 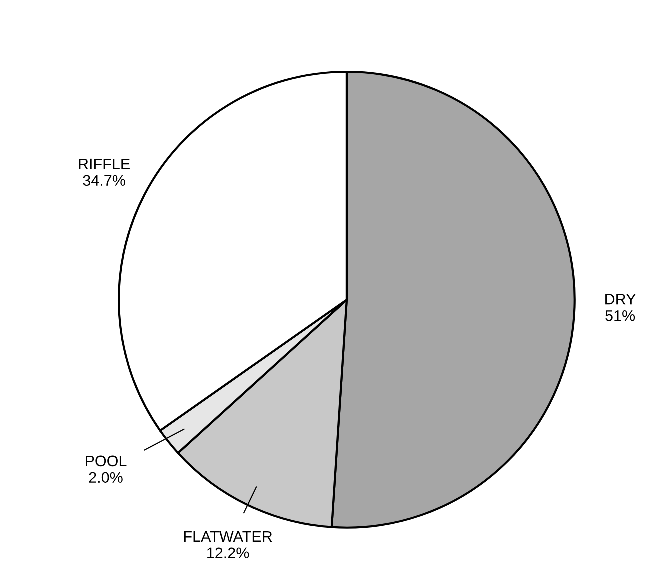 I want to click on data-label: 12.2%, so click(x=229, y=553).